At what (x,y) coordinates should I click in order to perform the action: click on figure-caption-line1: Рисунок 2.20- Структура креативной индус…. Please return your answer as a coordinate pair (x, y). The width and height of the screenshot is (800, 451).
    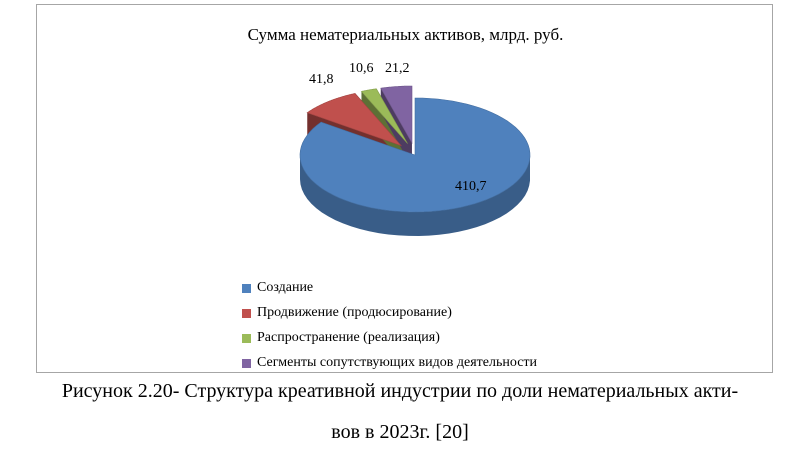
    Looking at the image, I should click on (400, 391).